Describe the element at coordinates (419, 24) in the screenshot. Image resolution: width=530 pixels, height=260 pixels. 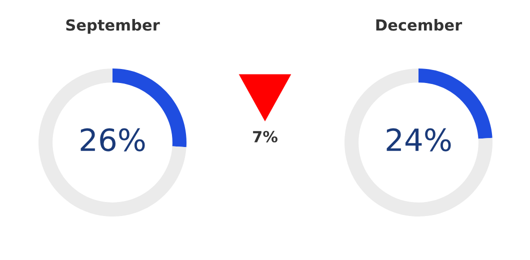
I see `chart-title: December` at that location.